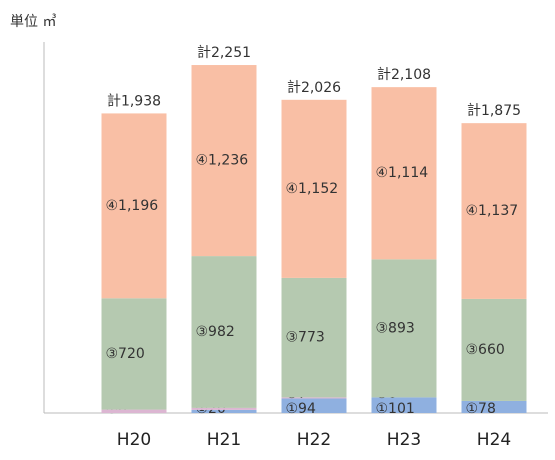 The image size is (555, 460). What do you see at coordinates (125, 354) in the screenshot?
I see `data-label: ③720` at bounding box center [125, 354].